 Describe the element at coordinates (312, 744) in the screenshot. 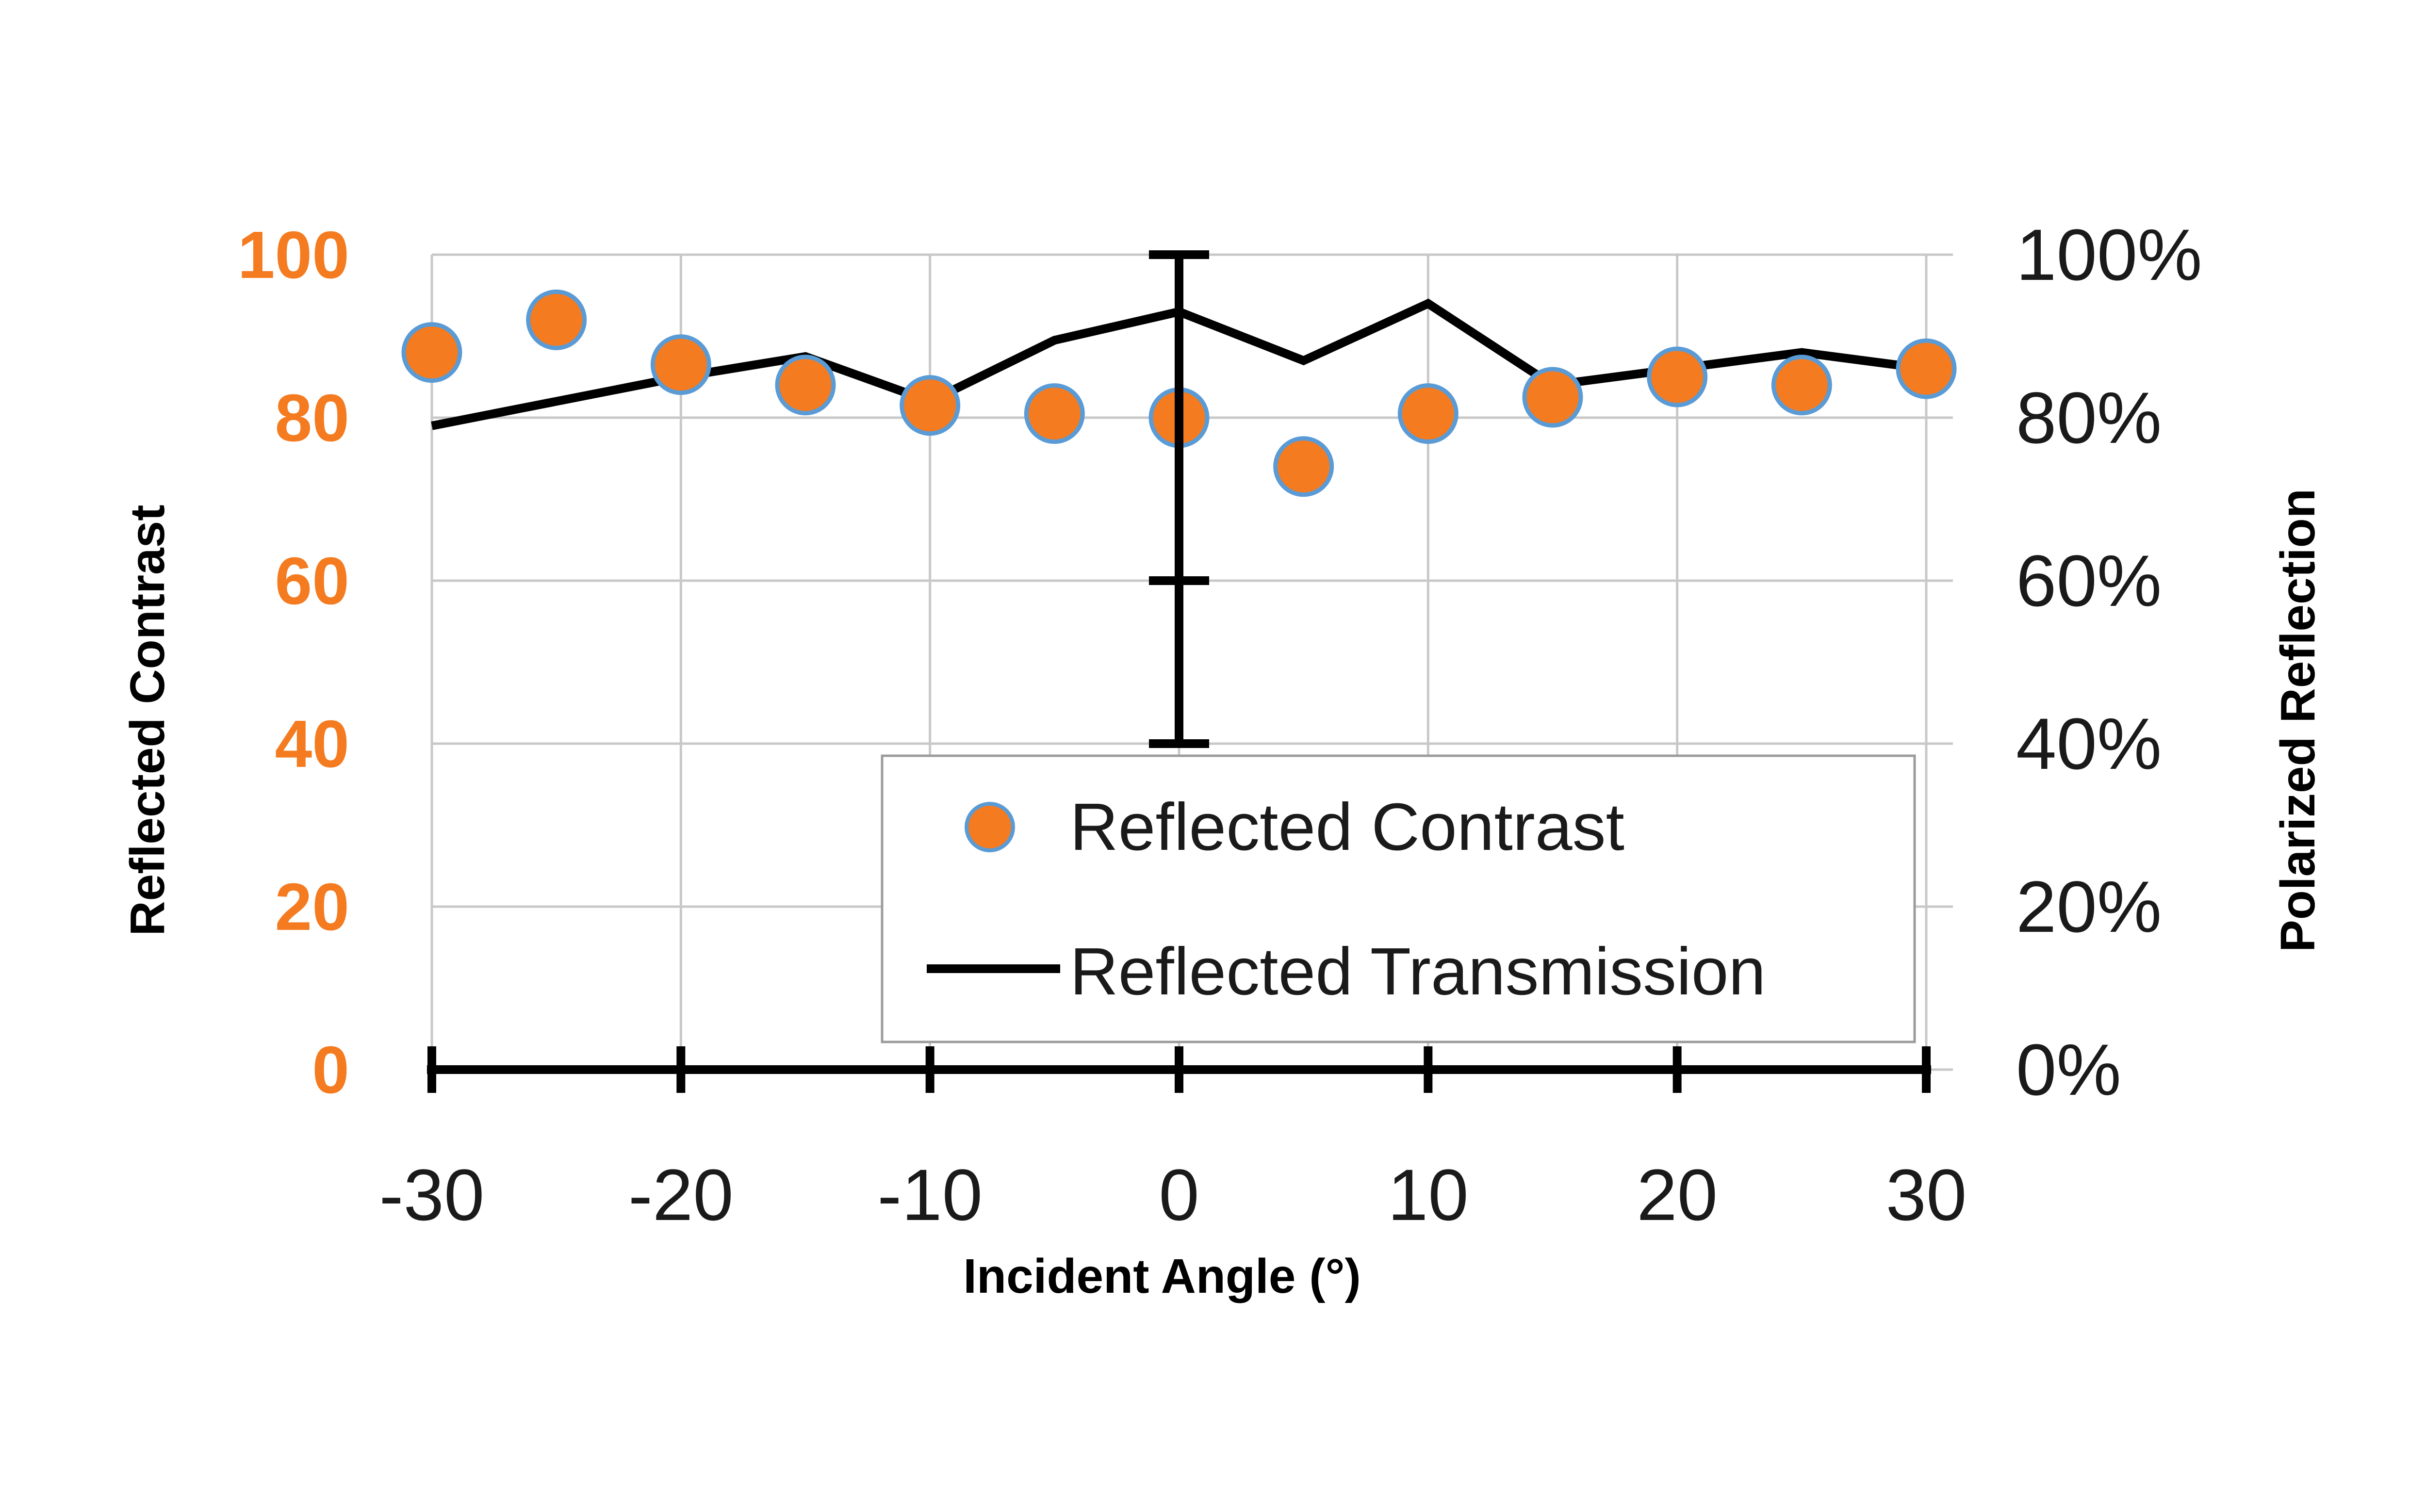

I see `y-left-tick-label: 40` at that location.